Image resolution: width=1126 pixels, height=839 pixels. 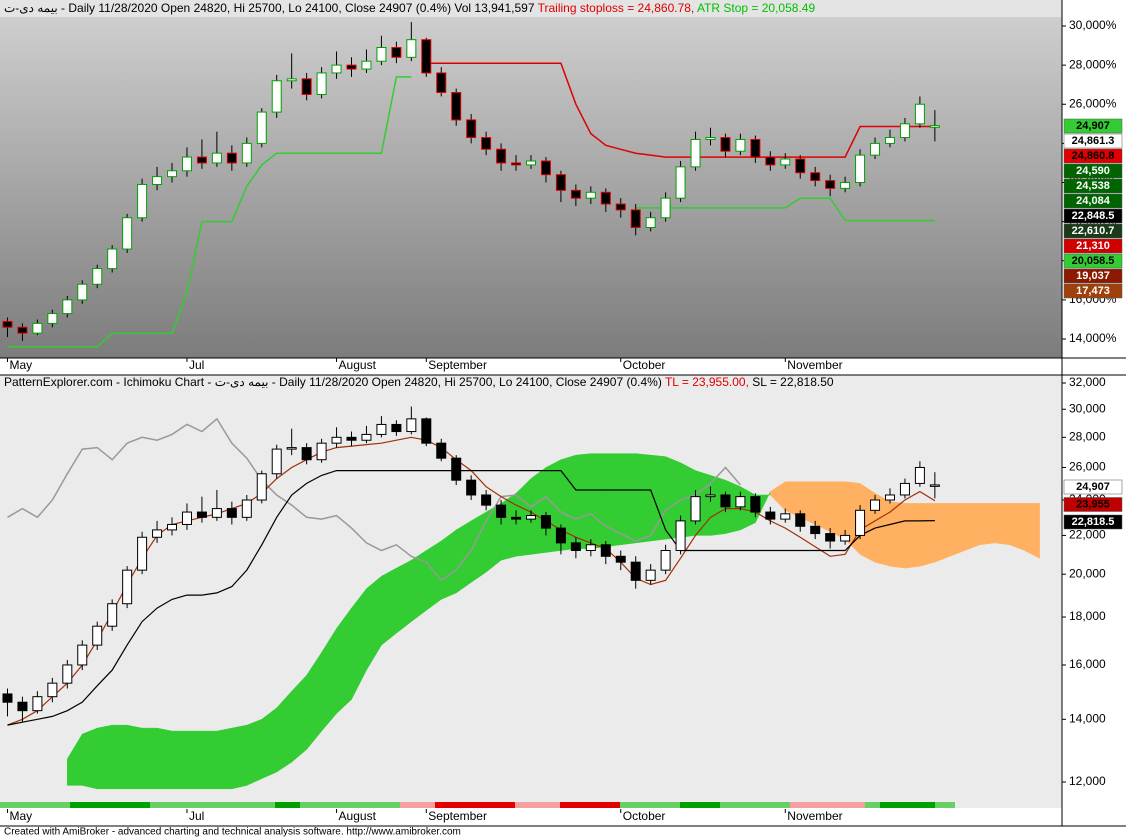 I want to click on price-label: 19,037, so click(x=1093, y=276).